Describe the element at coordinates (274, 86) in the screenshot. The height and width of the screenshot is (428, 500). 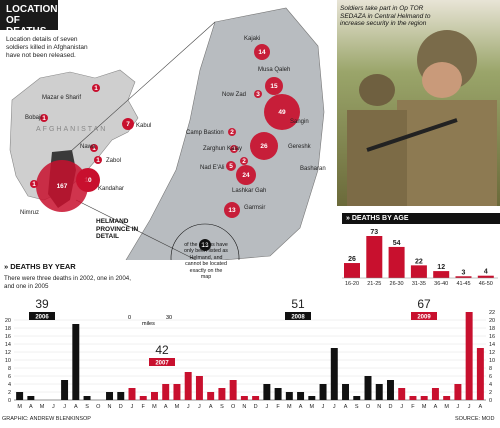
I see `helmand-bubble-count: 15` at that location.